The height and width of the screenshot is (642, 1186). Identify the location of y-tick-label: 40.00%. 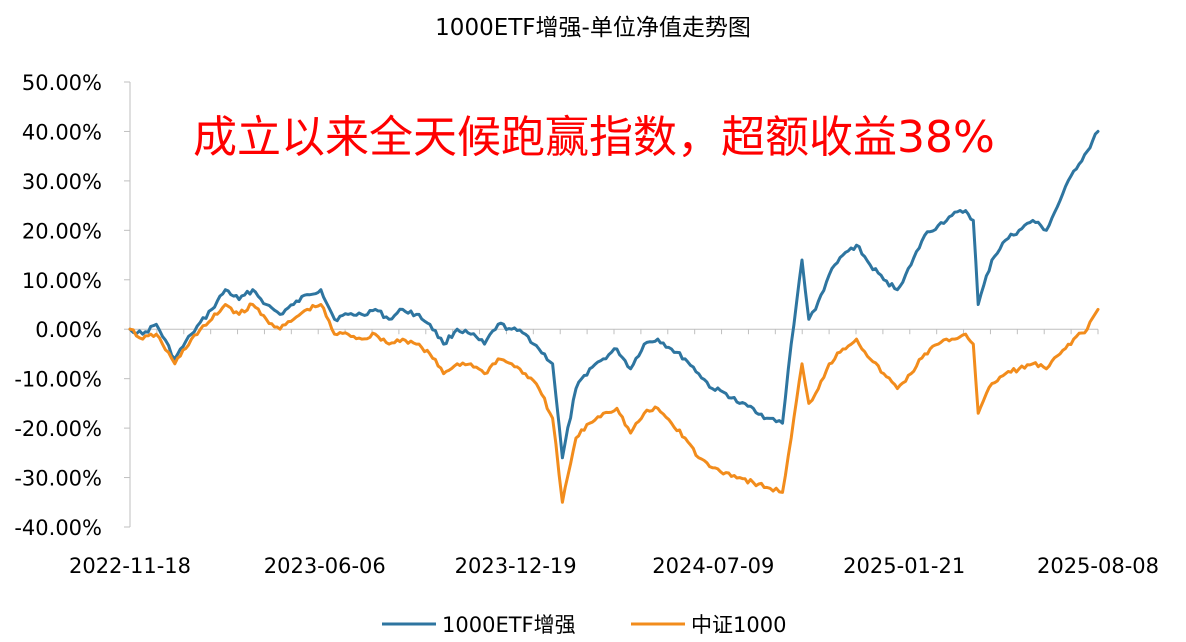
(62, 132).